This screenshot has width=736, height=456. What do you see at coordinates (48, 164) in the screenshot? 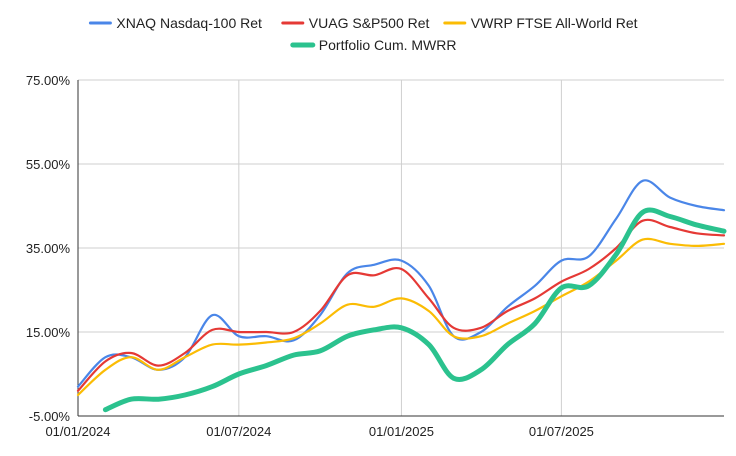
I see `y-tick-label: 55.00%` at bounding box center [48, 164].